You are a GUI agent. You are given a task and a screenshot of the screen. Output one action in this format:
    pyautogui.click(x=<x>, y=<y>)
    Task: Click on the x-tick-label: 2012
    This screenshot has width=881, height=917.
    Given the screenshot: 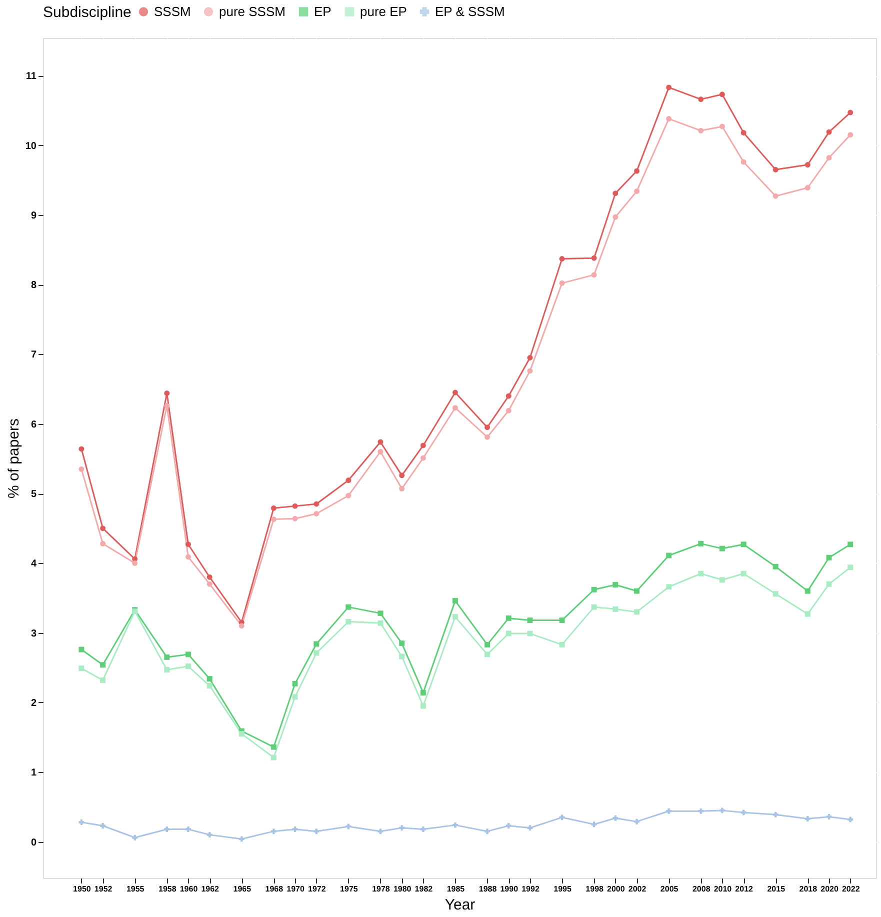 What is the action you would take?
    pyautogui.click(x=744, y=889)
    